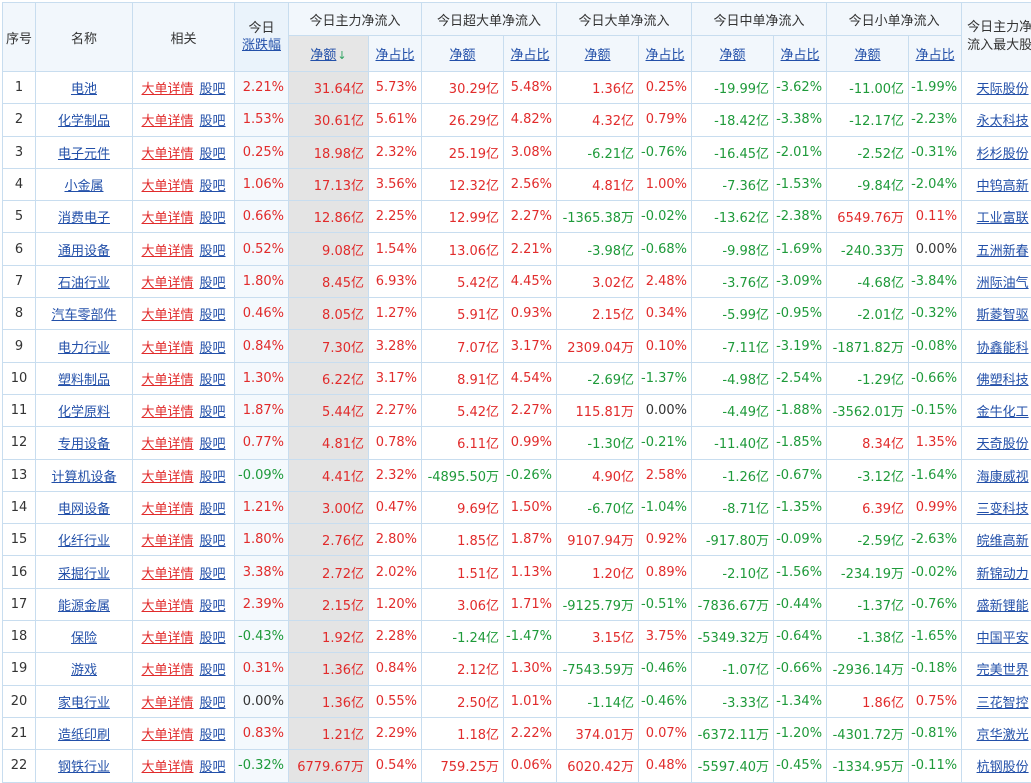  What do you see at coordinates (84, 670) in the screenshot?
I see `industry-link: 游戏` at bounding box center [84, 670].